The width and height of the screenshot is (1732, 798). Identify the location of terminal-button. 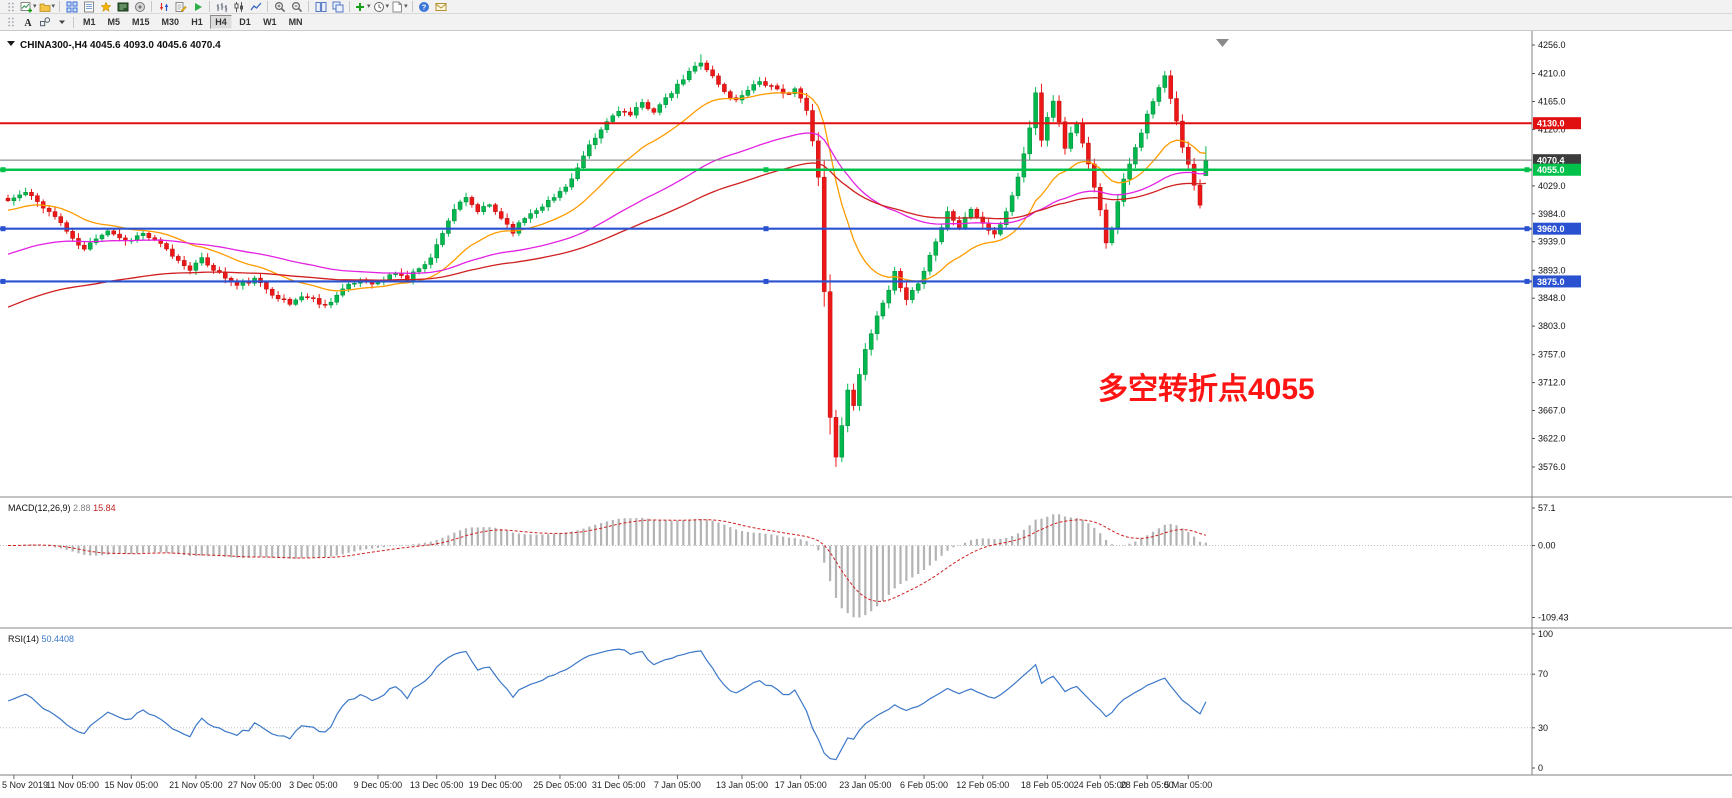
(122, 6).